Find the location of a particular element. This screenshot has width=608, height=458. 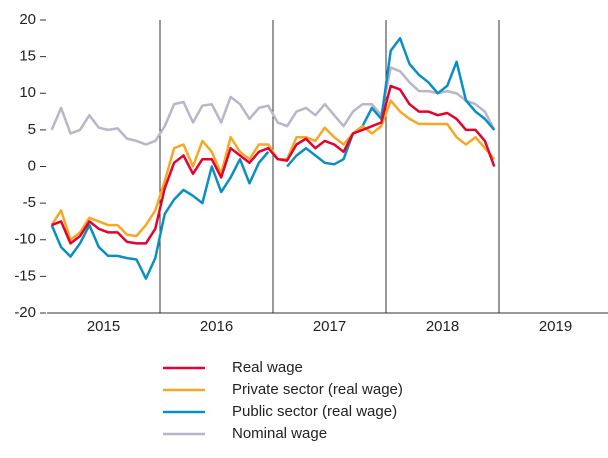

y-tick-label: -15 is located at coordinates (25, 275).